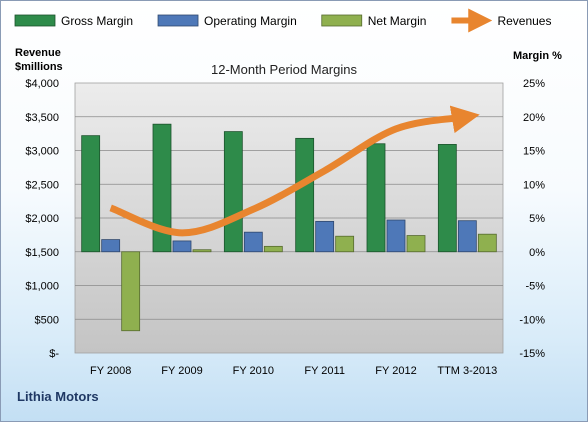 The width and height of the screenshot is (588, 422). I want to click on left-tick-label: $3,500, so click(42, 118).